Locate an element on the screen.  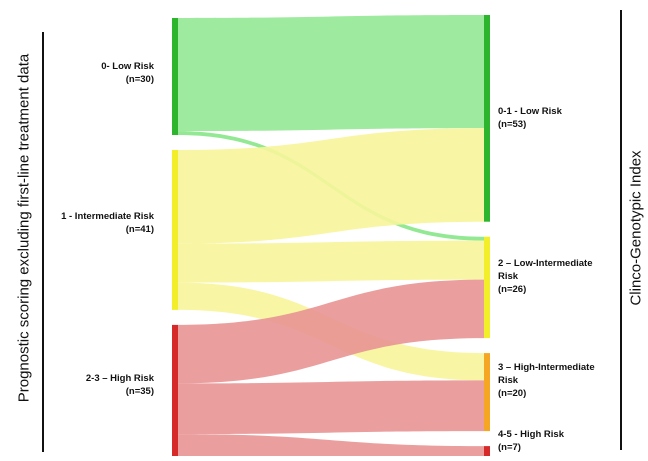
right-node-bar-r01 is located at coordinates (487, 118).